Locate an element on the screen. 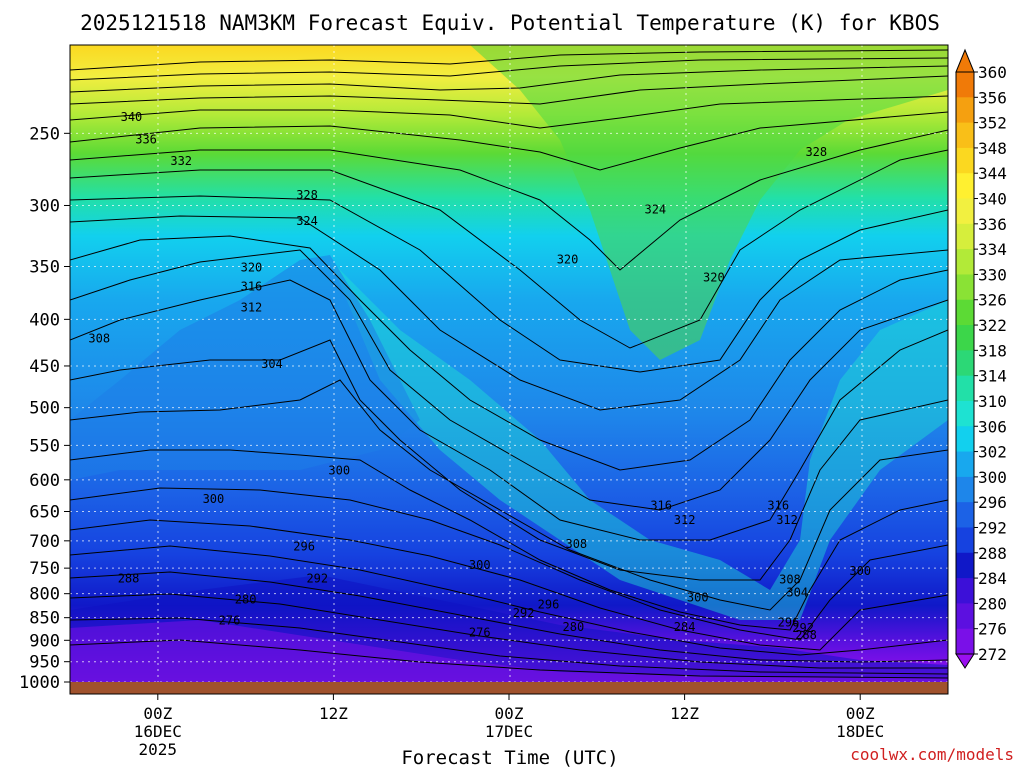  colorbar-label: 326 is located at coordinates (992, 300).